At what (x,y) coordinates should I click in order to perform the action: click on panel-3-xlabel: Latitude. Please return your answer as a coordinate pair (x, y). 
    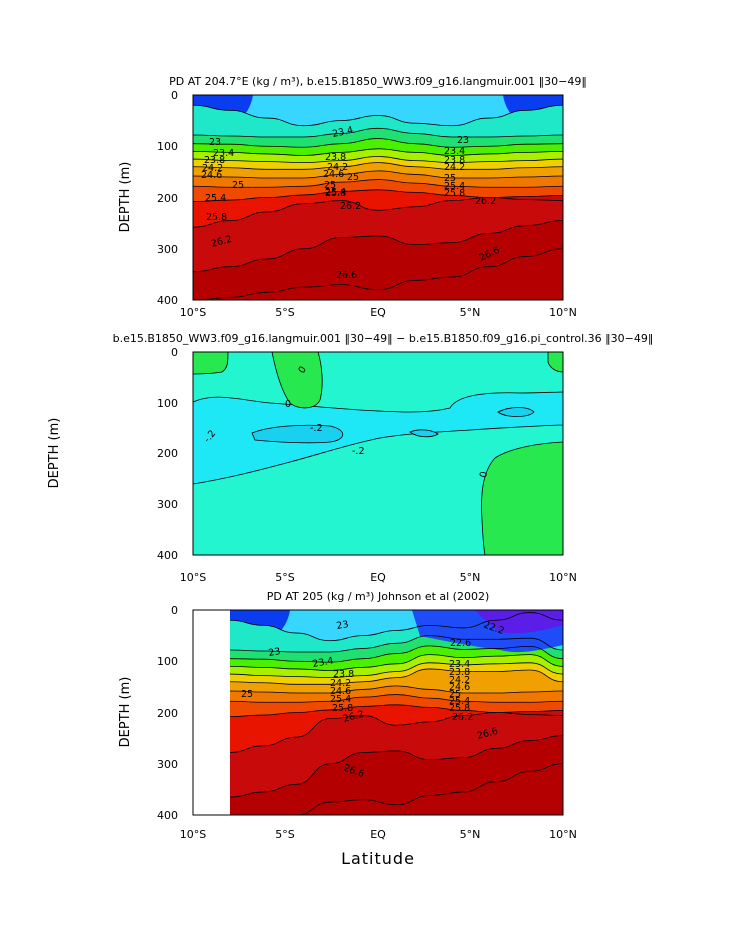
    Looking at the image, I should click on (378, 858).